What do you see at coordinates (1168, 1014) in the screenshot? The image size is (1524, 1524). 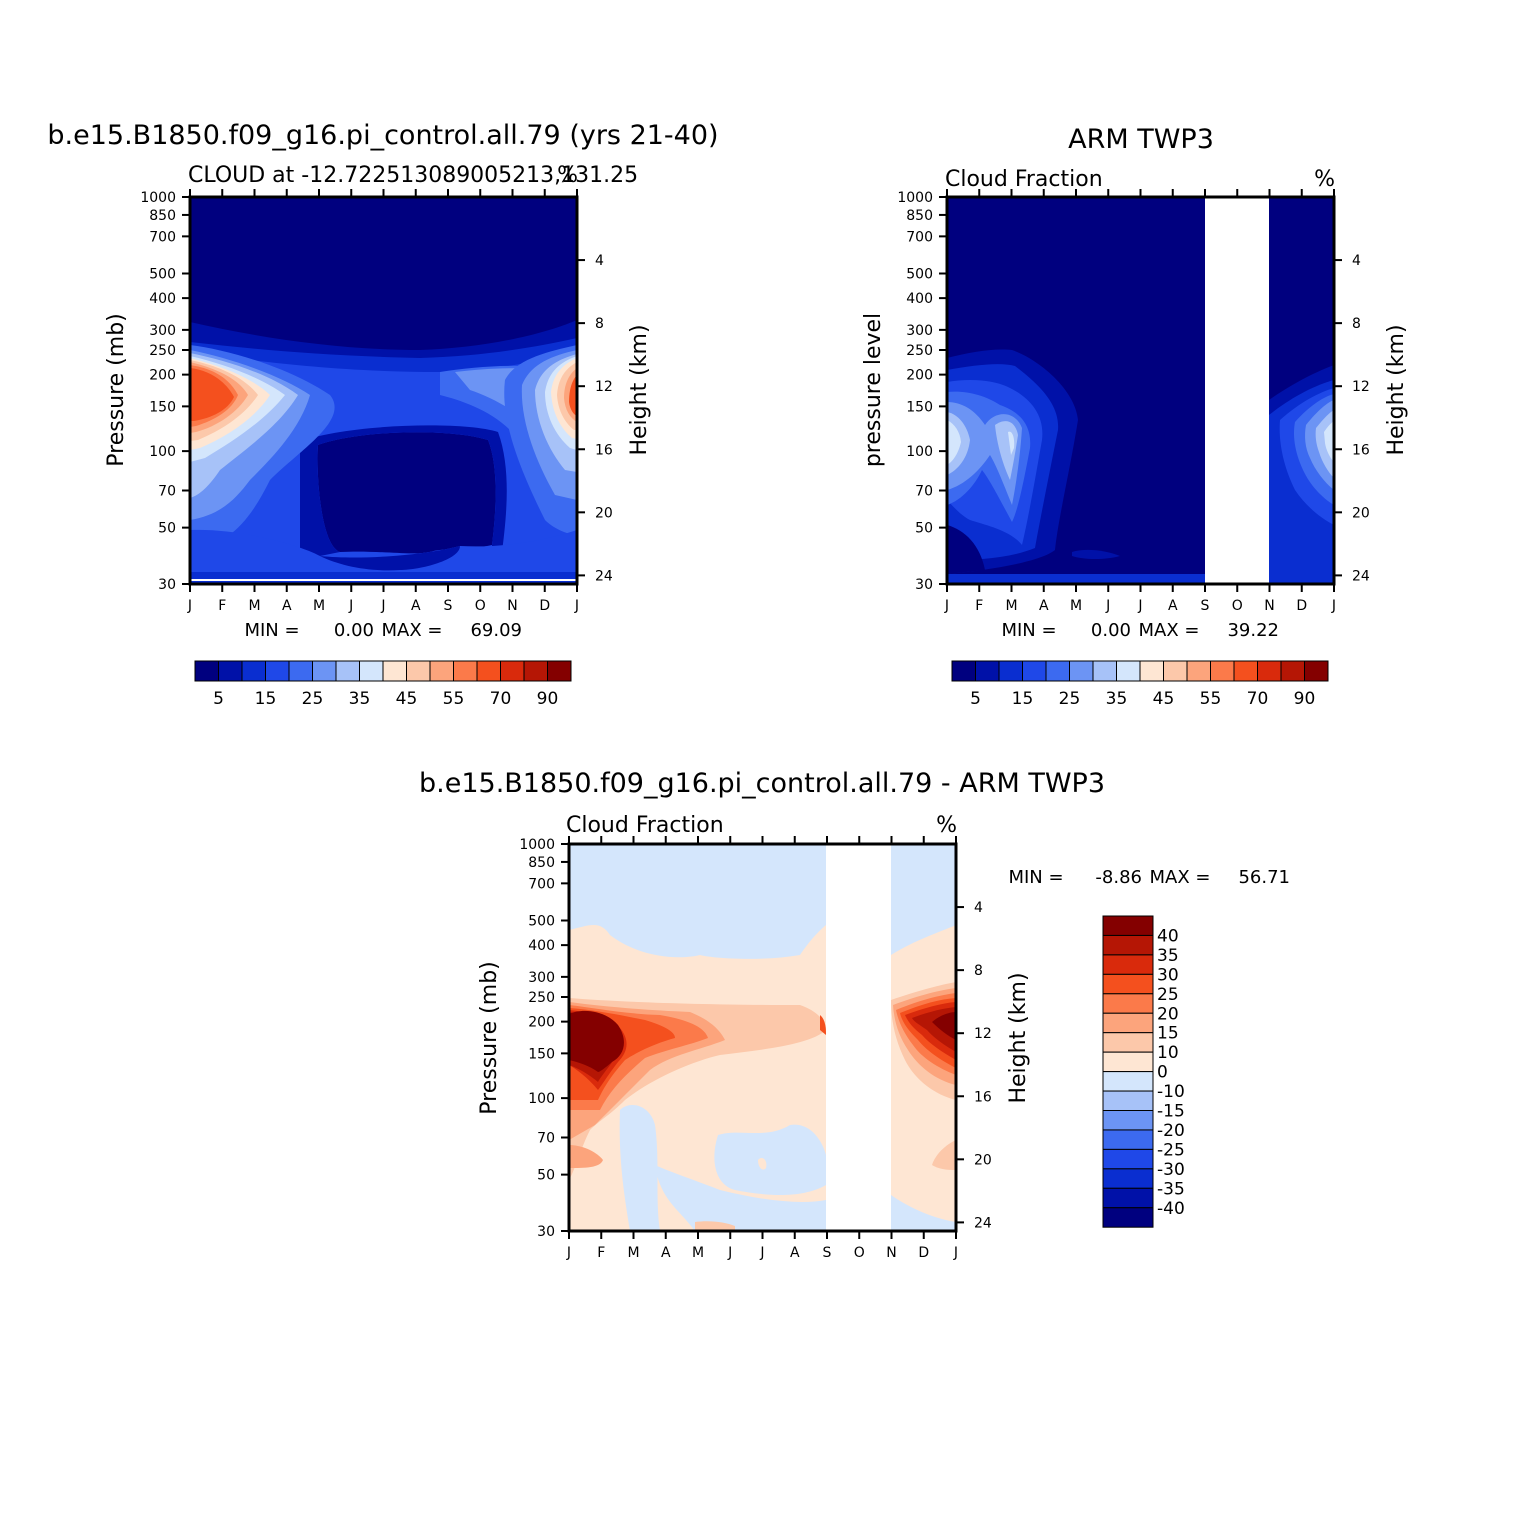 I see `colorbar-label: 20` at bounding box center [1168, 1014].